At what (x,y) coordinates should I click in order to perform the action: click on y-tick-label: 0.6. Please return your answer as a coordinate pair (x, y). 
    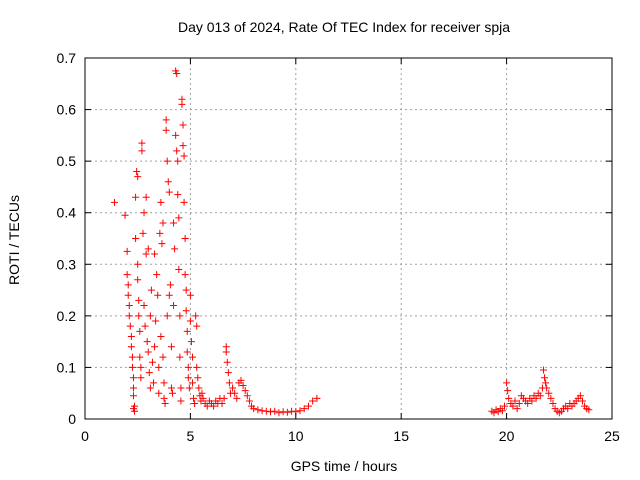
    Looking at the image, I should click on (67, 110).